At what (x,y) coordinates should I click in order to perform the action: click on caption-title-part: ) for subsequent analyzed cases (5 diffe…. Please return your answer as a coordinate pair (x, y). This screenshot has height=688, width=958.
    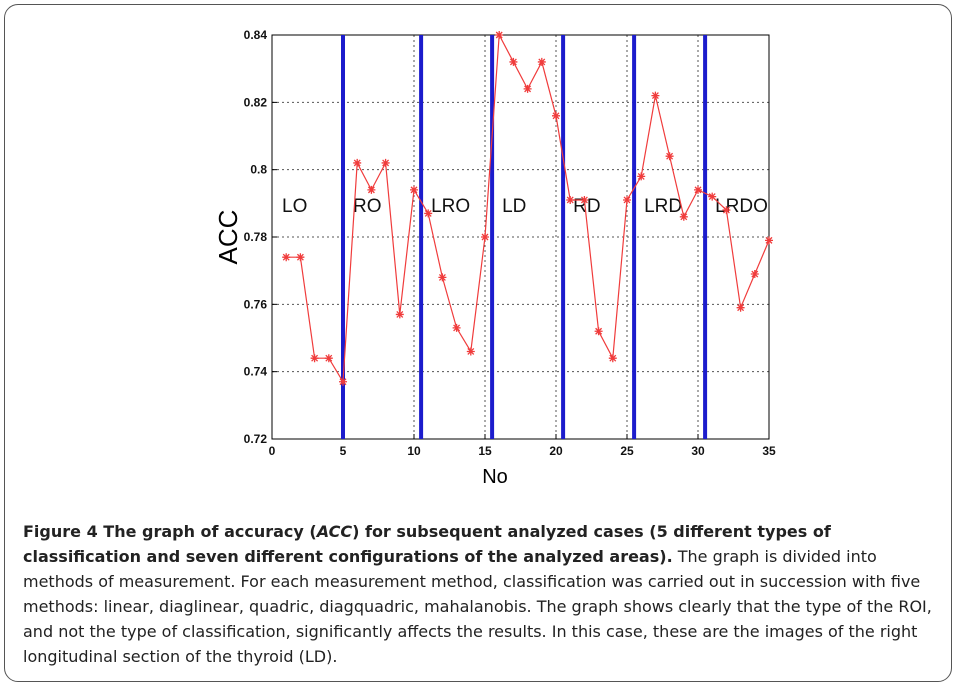
    Looking at the image, I should click on (427, 544).